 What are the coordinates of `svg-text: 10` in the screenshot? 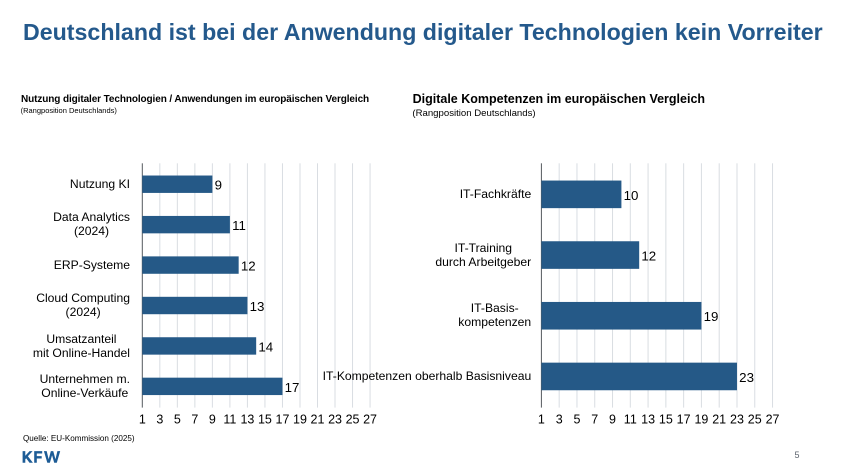 It's located at (631, 195).